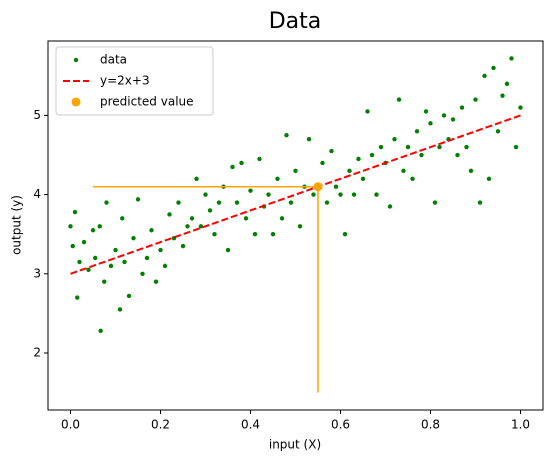  I want to click on chart-title: Data, so click(295, 21).